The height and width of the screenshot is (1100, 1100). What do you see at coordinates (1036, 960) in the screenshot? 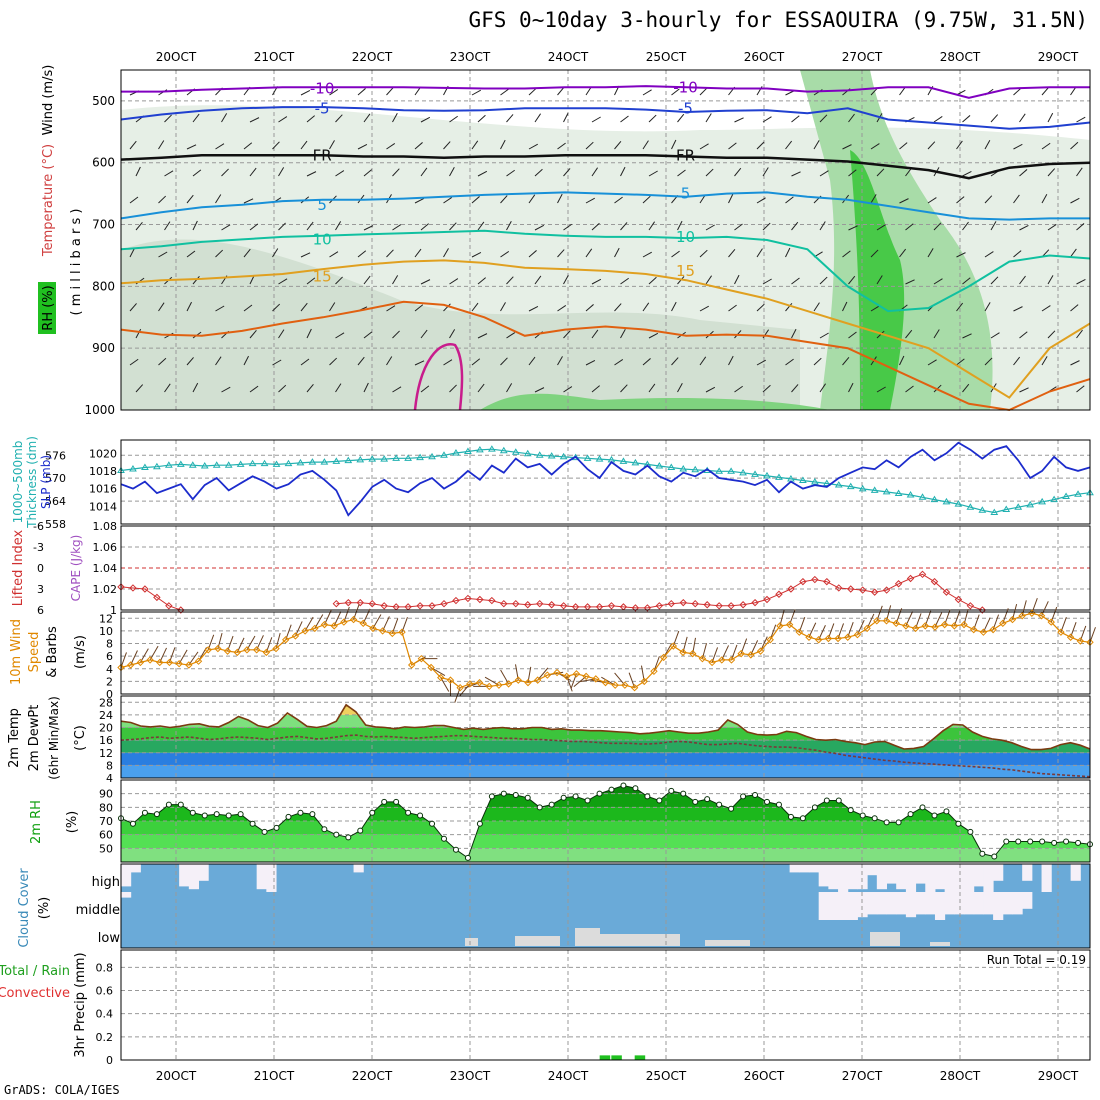
I see `run-total-label: Run Total = 0.19` at bounding box center [1036, 960].